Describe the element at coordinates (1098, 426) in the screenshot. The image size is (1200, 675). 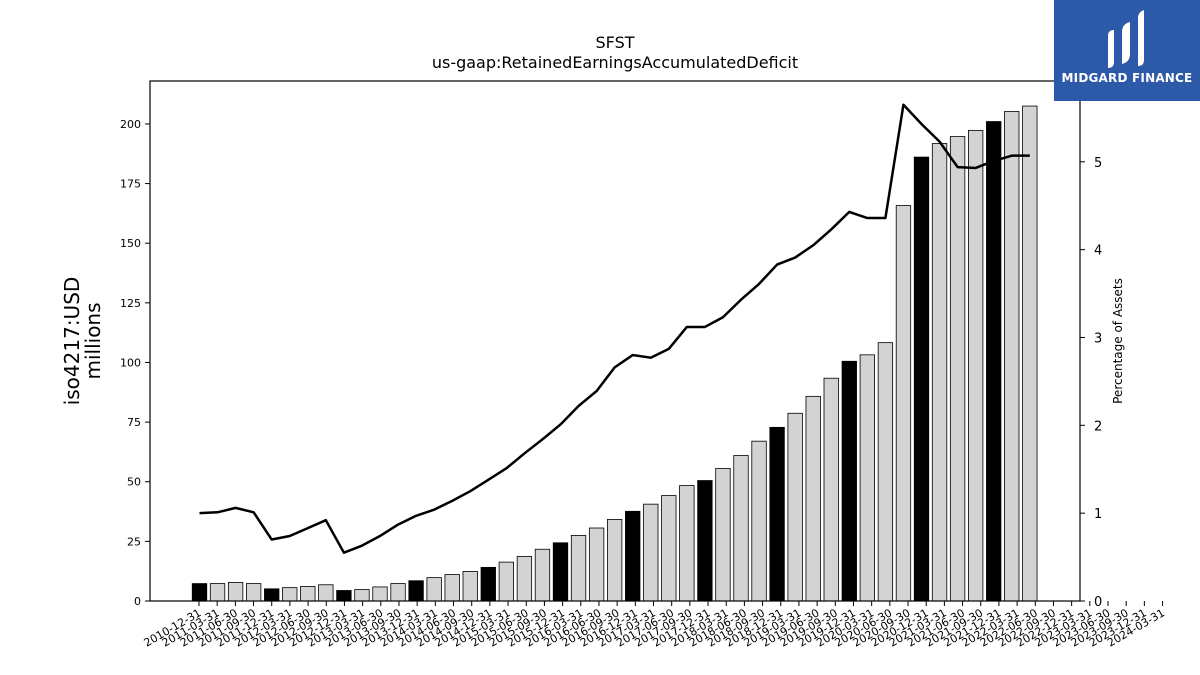
I see `y2-tick-label: 2` at that location.